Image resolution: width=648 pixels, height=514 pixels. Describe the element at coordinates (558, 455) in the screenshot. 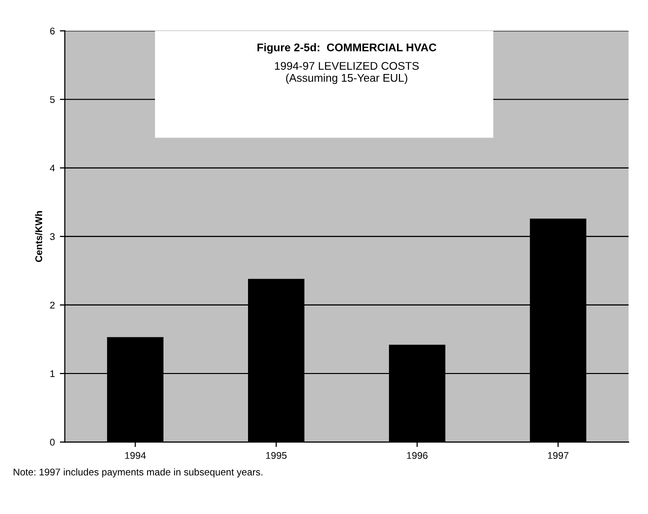

I see `x-tick-label: 1997` at that location.